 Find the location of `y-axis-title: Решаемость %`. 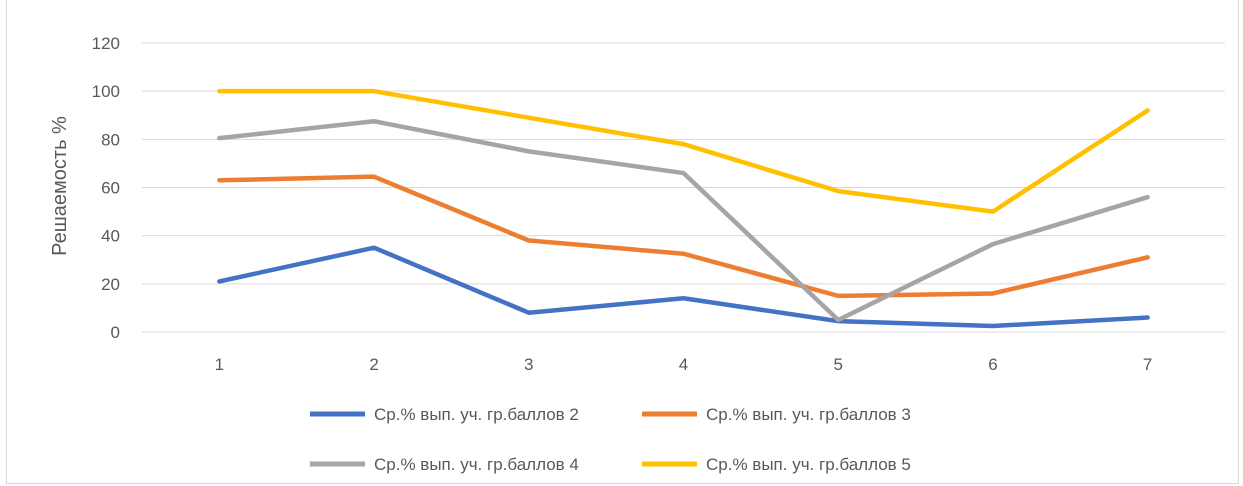

y-axis-title: Решаемость % is located at coordinates (60, 186).